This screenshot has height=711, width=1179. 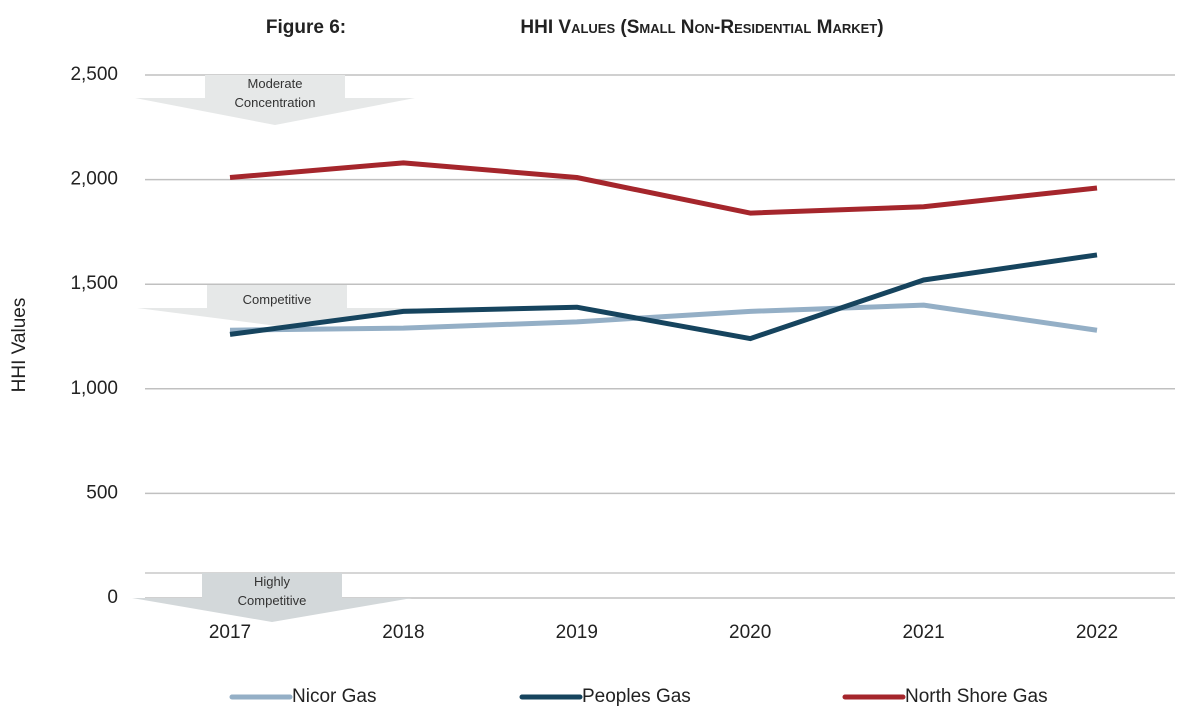 I want to click on x-tick-label: 2021, so click(x=923, y=632).